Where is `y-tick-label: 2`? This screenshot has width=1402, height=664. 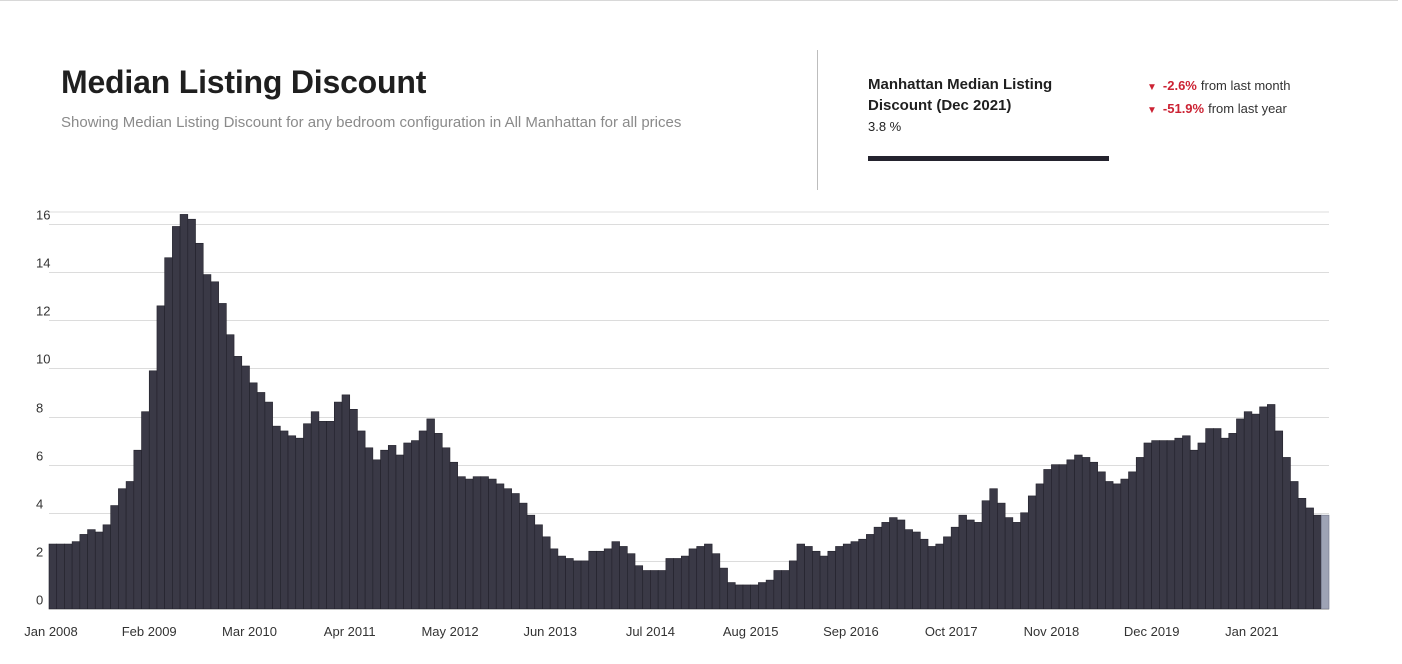 y-tick-label: 2 is located at coordinates (39, 552).